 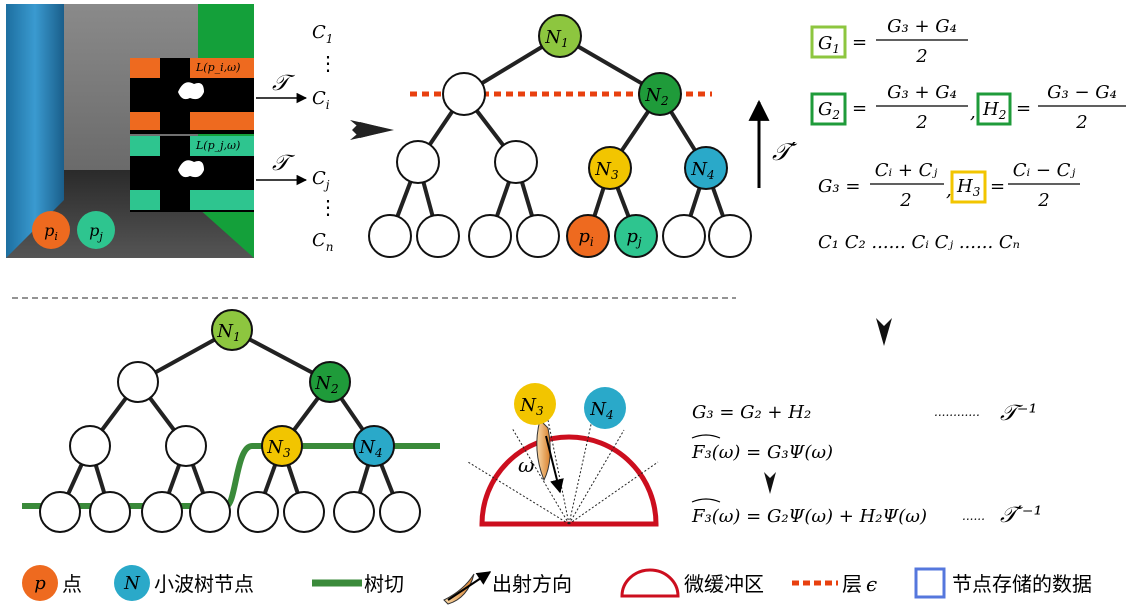 I want to click on outgoing-lobe, so click(x=543, y=450).